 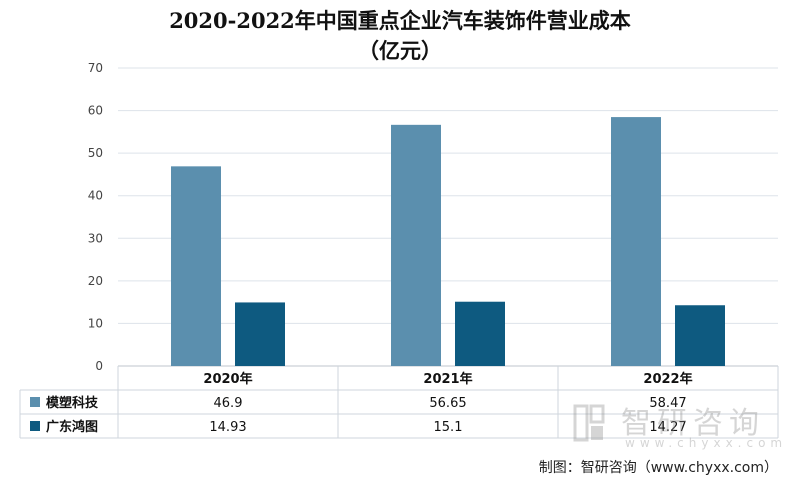 What do you see at coordinates (95, 238) in the screenshot?
I see `y-tick-label: 30` at bounding box center [95, 238].